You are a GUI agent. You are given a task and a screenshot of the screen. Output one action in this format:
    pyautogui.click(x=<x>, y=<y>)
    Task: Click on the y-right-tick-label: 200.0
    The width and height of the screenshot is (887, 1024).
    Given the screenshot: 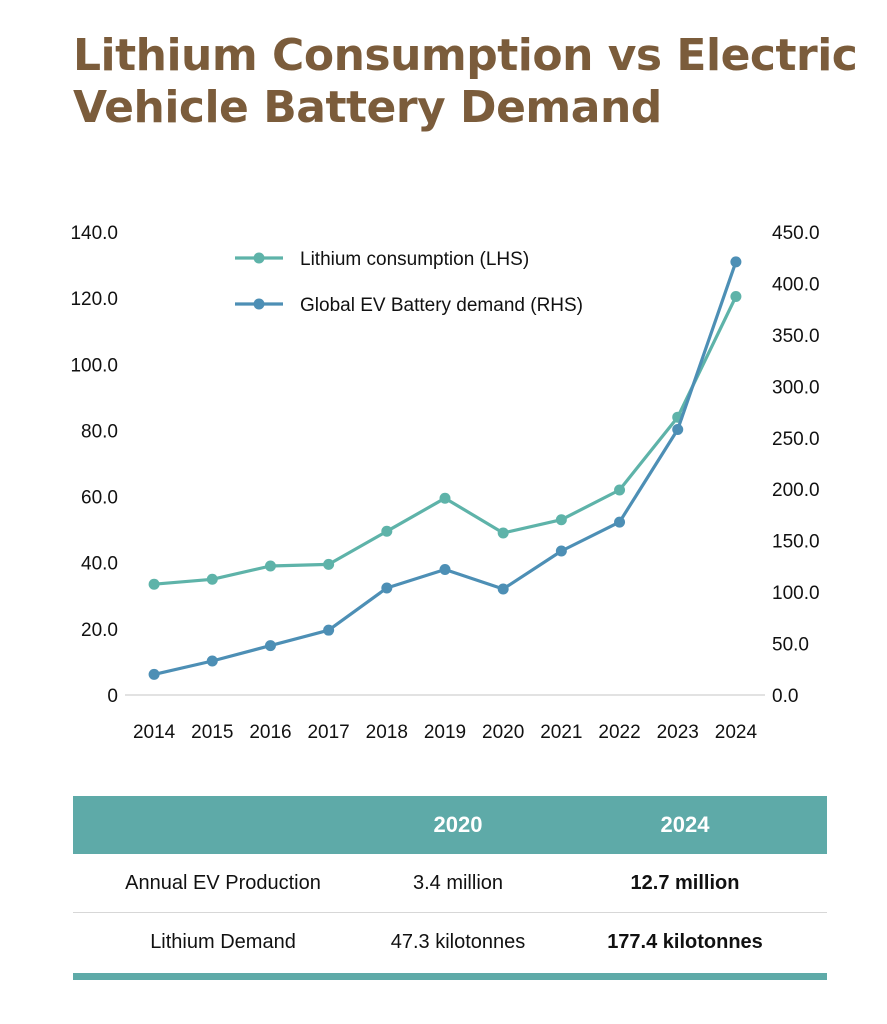 What is the action you would take?
    pyautogui.click(x=796, y=490)
    